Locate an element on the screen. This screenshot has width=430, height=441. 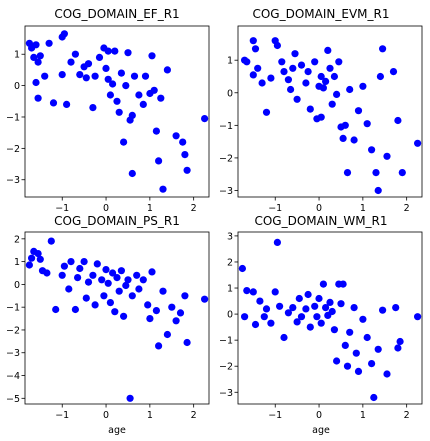
y-tick-label: −3 is located at coordinates (13, 353).